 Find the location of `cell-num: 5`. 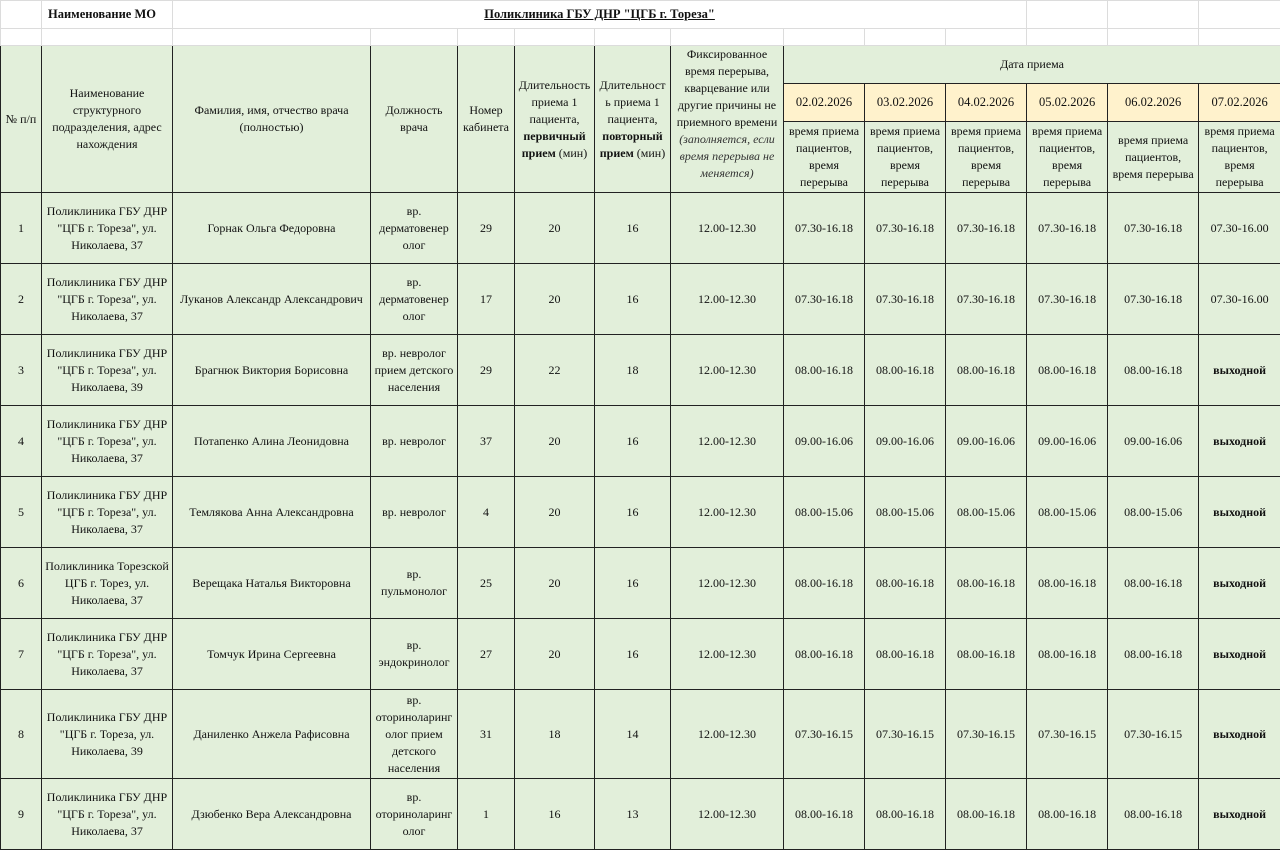

cell-num: 5 is located at coordinates (21, 512).